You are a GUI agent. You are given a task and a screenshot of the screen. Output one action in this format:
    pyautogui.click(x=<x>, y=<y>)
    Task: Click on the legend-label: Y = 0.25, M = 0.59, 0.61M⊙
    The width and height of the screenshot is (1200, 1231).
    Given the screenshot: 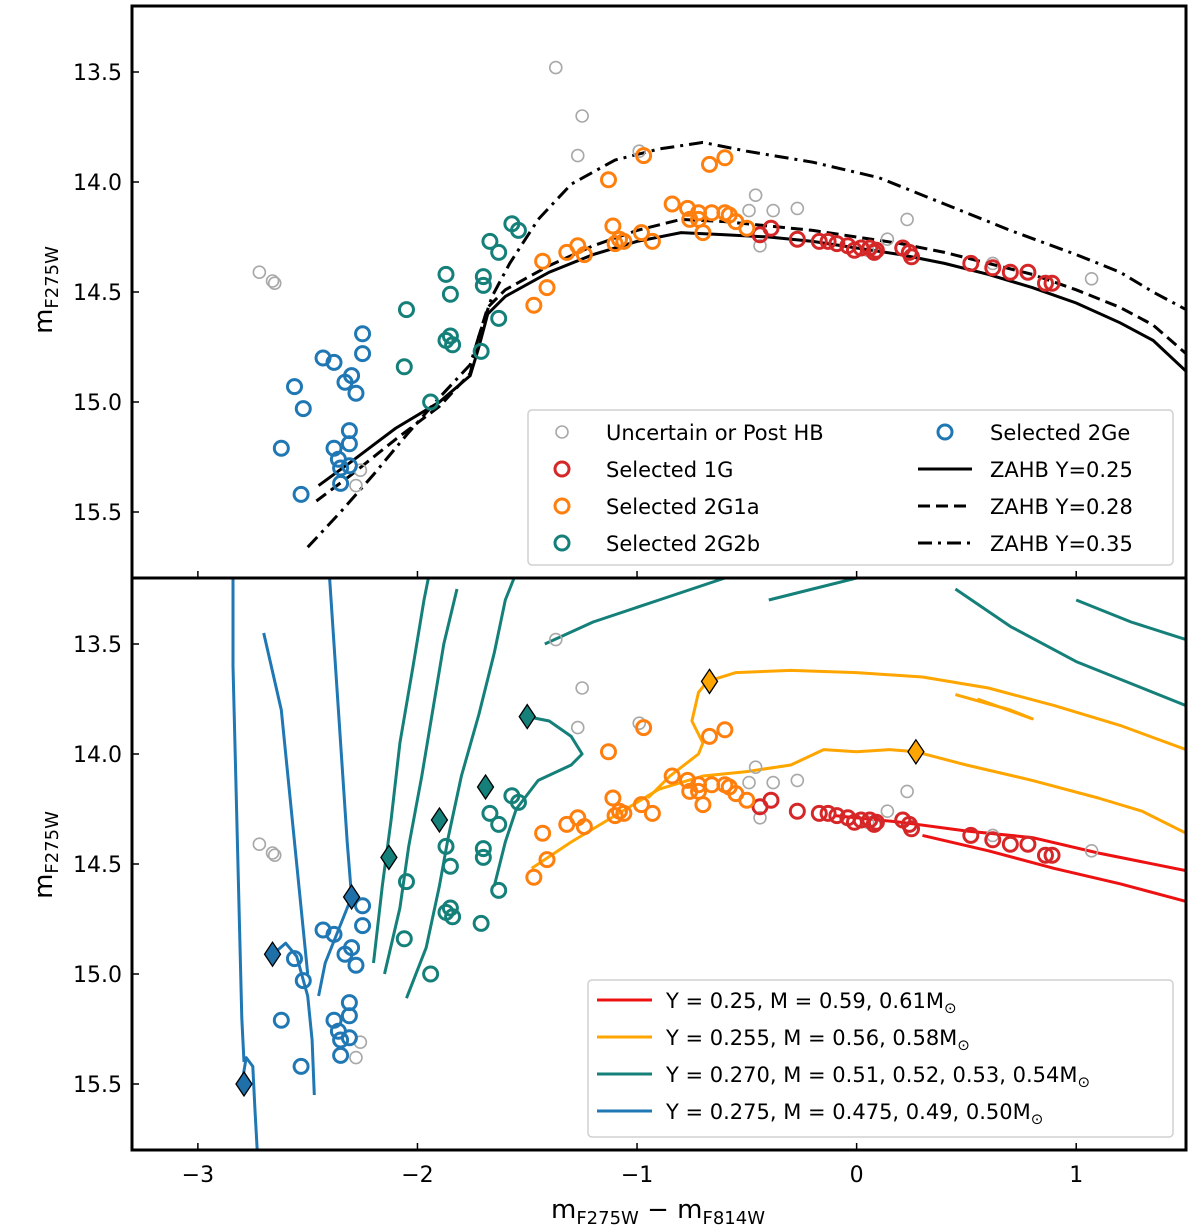 What is the action you would take?
    pyautogui.click(x=811, y=1003)
    